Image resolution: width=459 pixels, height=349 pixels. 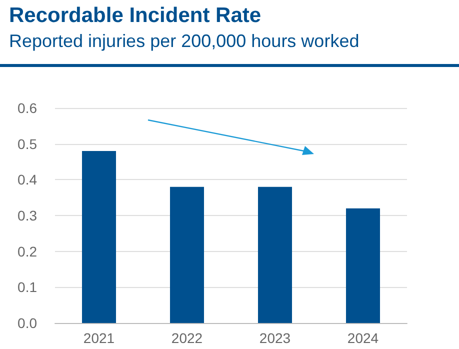 What do you see at coordinates (275, 338) in the screenshot?
I see `x-tick-label: 2023` at bounding box center [275, 338].